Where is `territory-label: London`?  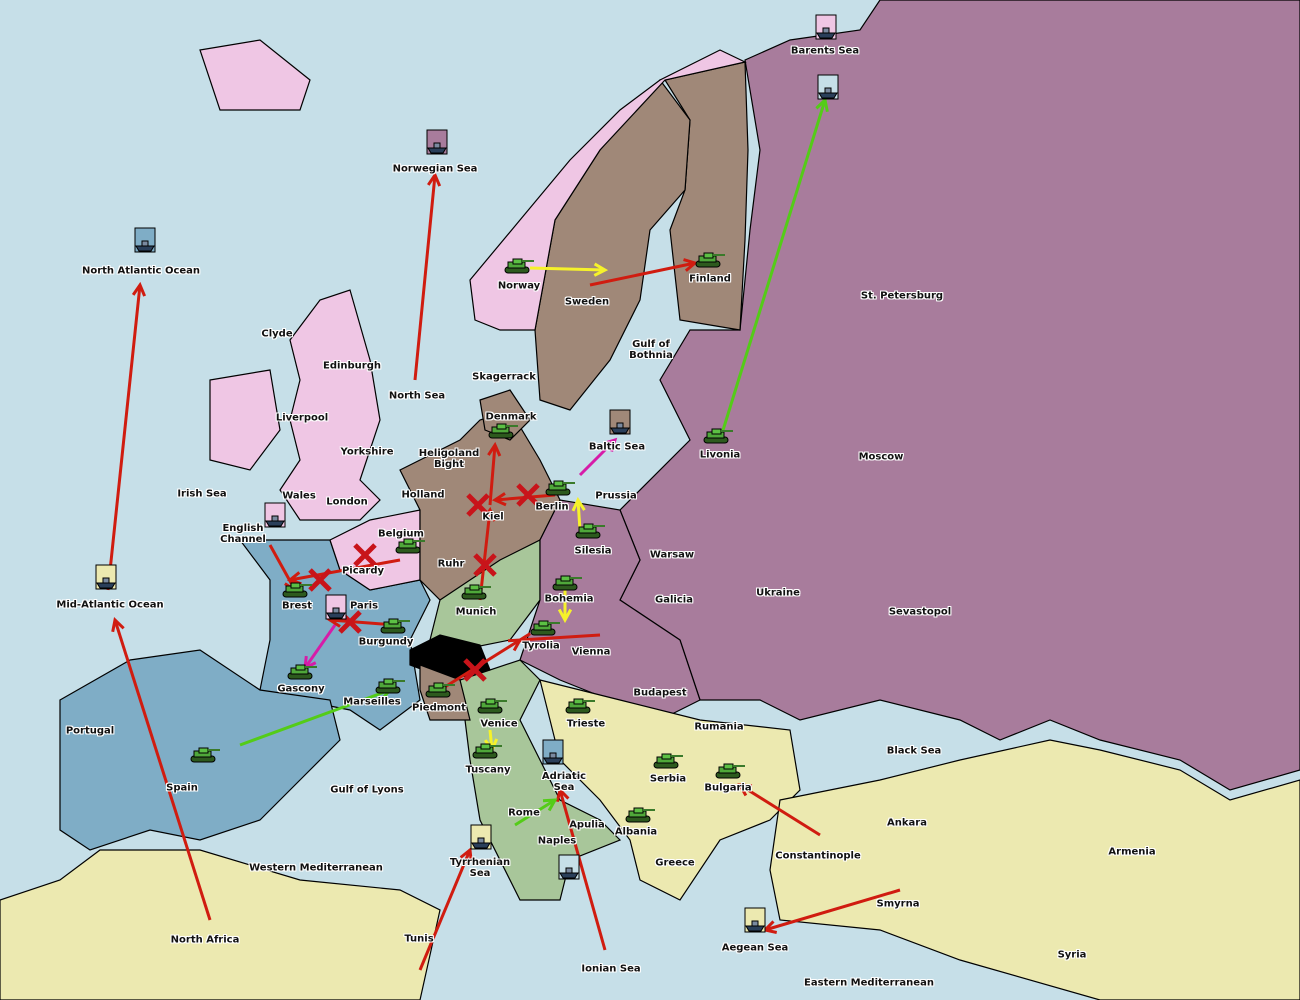
territory-label: London is located at coordinates (347, 502).